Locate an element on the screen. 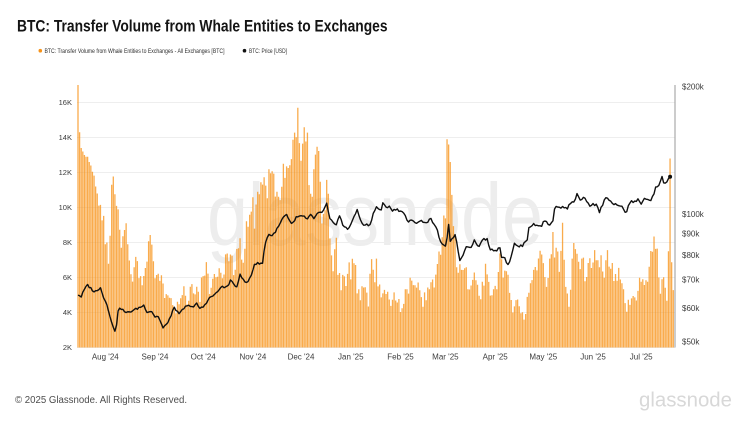 The image size is (752, 423). svg-text: $100k is located at coordinates (693, 214).